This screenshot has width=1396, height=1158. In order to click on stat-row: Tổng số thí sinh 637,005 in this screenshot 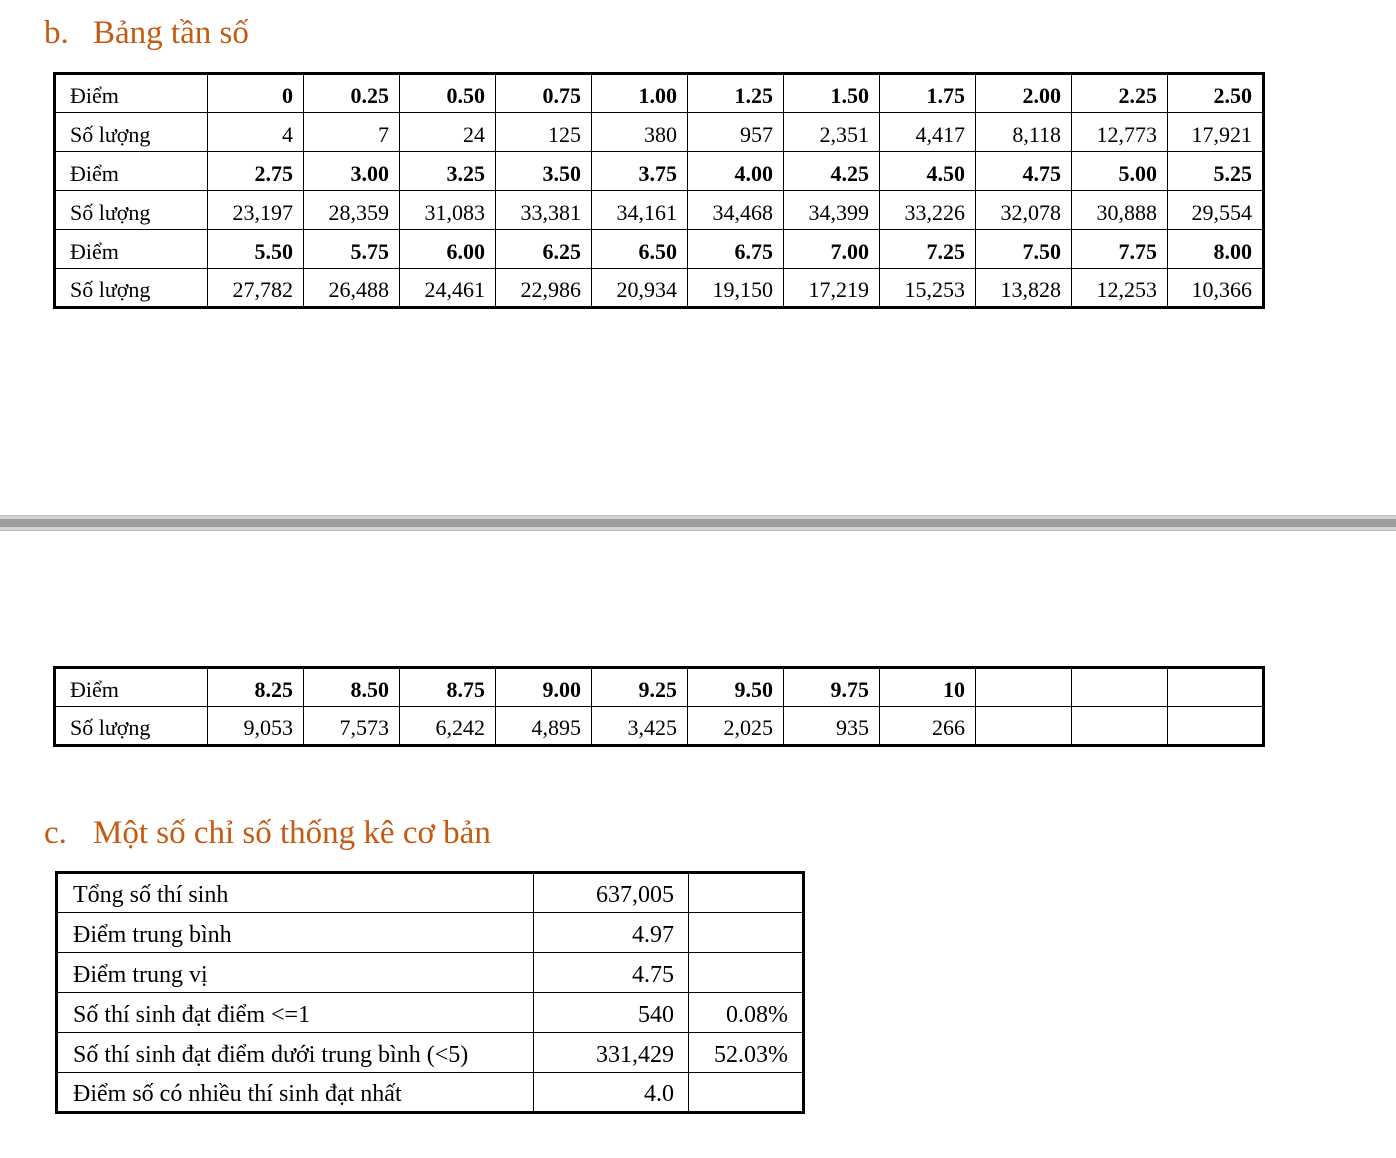, I will do `click(430, 892)`.